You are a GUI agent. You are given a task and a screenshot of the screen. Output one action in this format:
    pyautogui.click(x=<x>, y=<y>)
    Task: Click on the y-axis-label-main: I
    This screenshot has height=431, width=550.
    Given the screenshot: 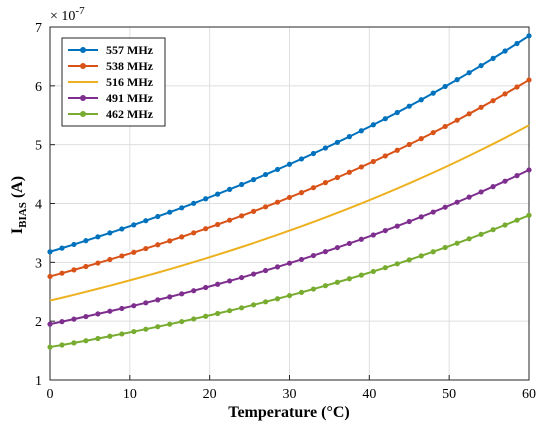 What is the action you would take?
    pyautogui.click(x=17, y=231)
    